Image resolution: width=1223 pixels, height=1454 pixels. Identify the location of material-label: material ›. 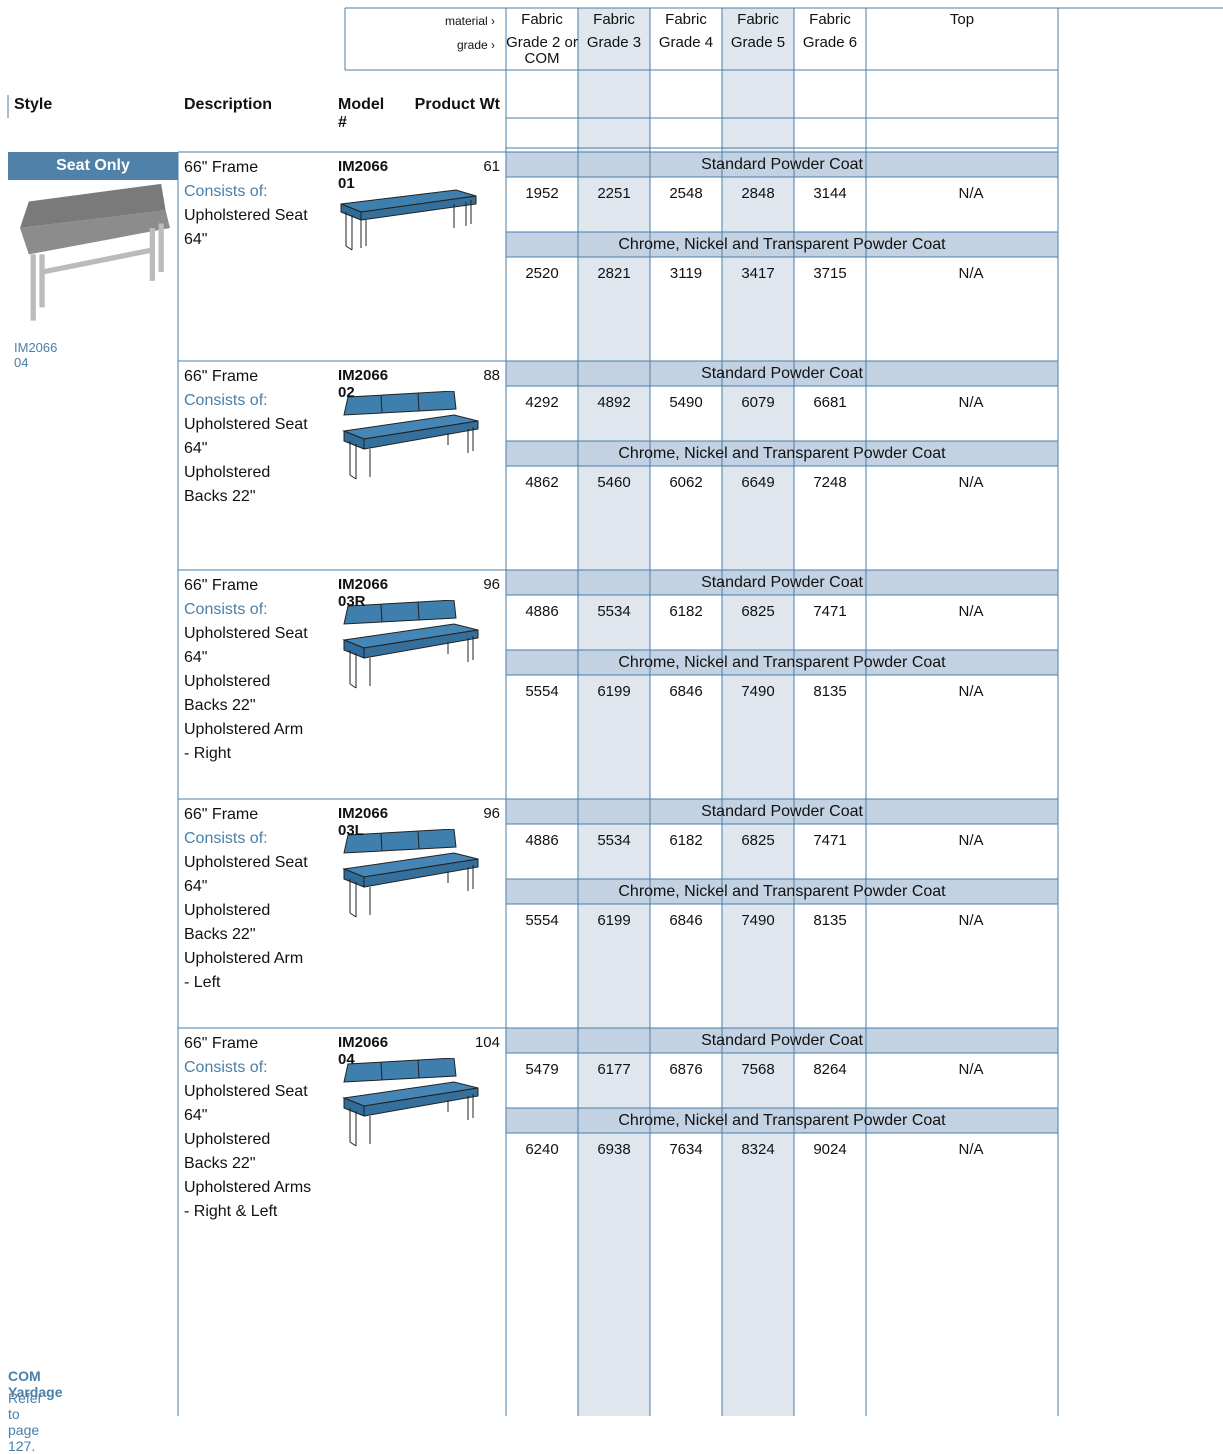
(469, 21).